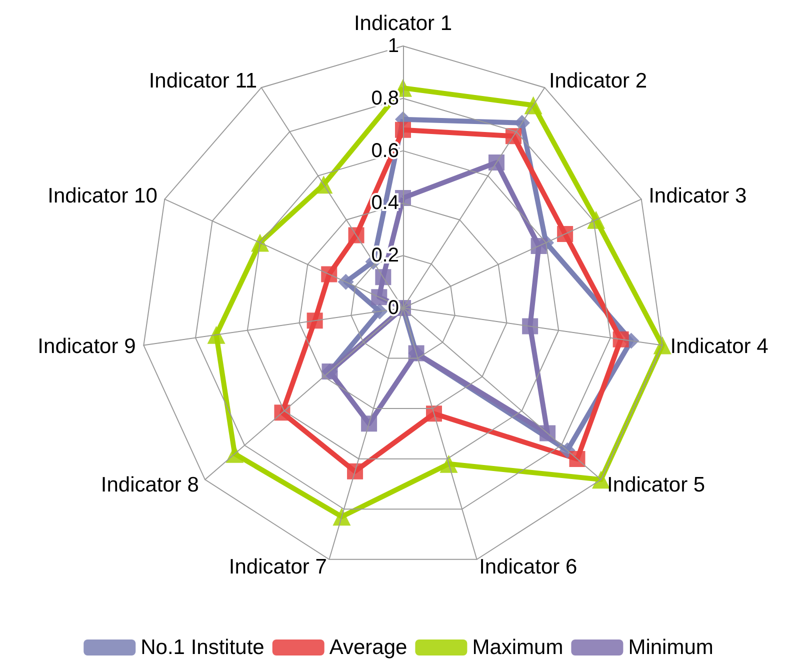 Image resolution: width=797 pixels, height=663 pixels. Describe the element at coordinates (368, 647) in the screenshot. I see `legend-label: Average` at that location.